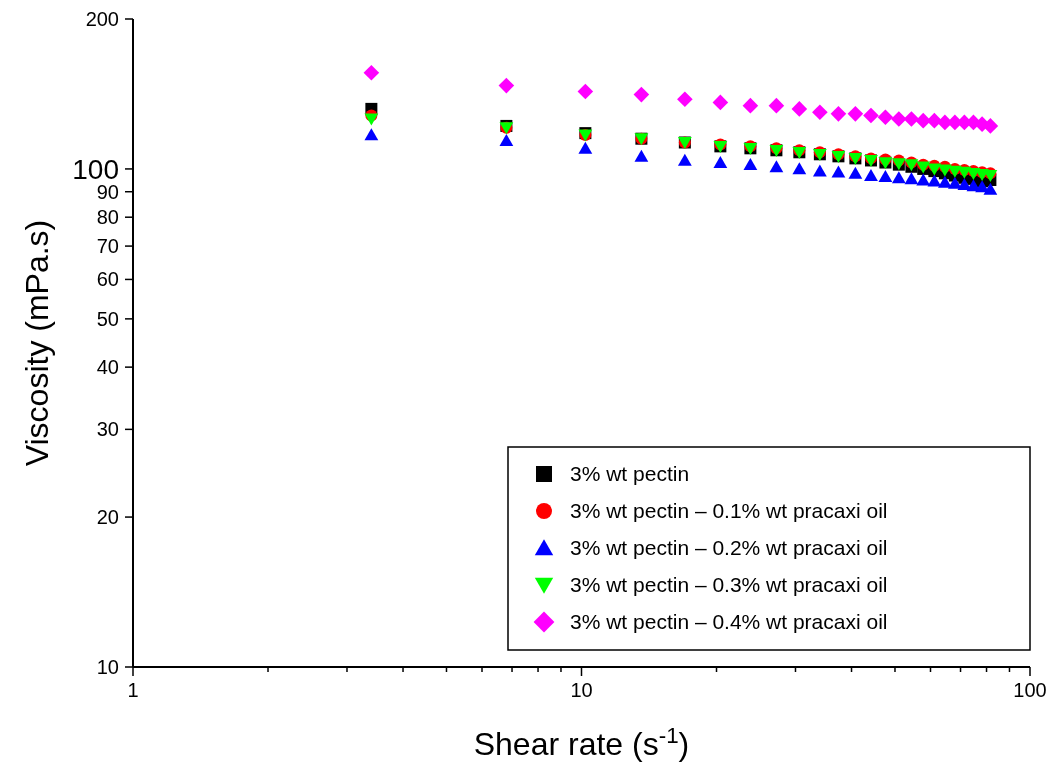 This screenshot has width=1054, height=773. Describe the element at coordinates (107, 217) in the screenshot. I see `y-tick-label: 80` at that location.